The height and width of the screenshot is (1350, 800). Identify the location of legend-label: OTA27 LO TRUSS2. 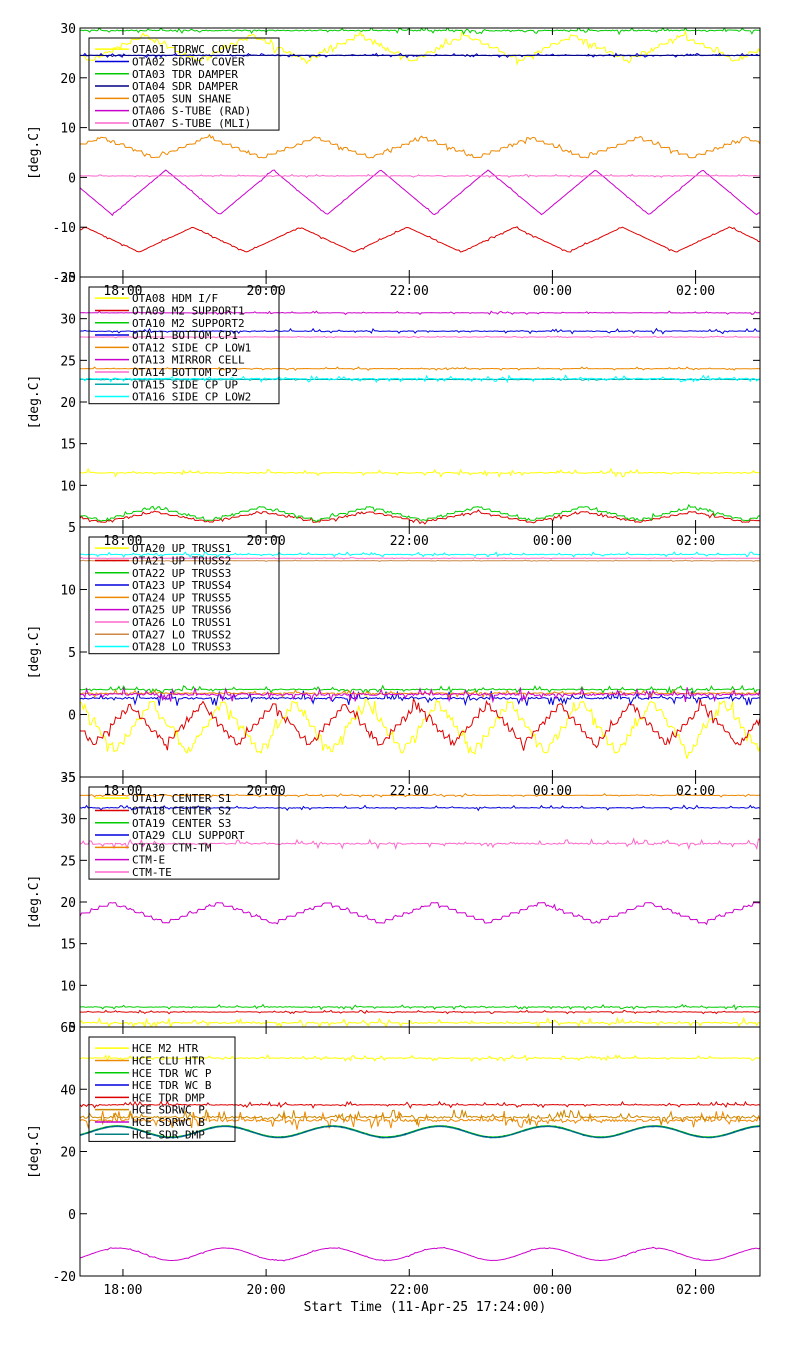
(181, 634).